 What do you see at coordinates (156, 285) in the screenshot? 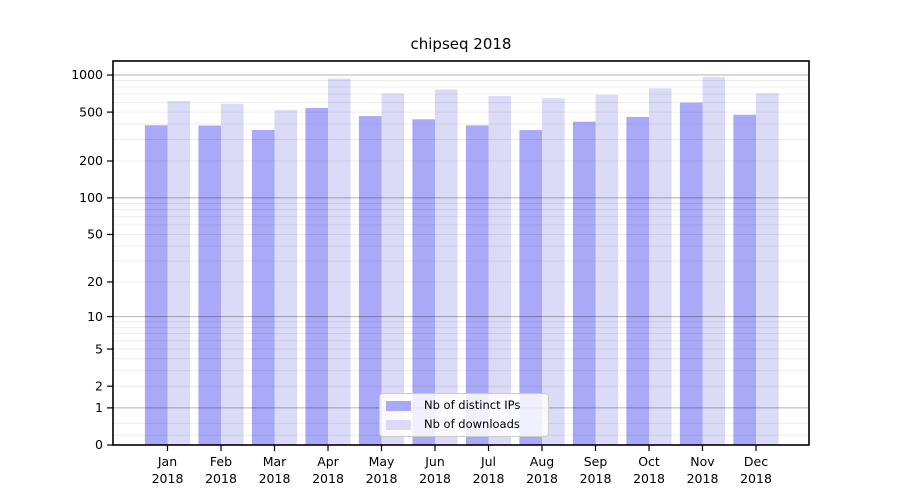
I see `bar-distinct-ips-jan` at bounding box center [156, 285].